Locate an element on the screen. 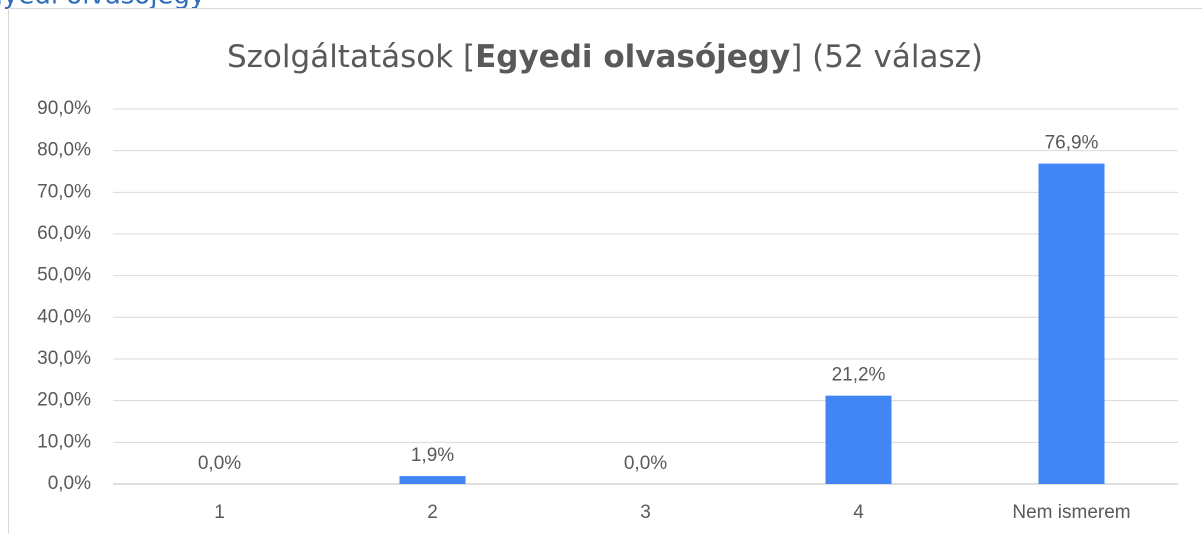  y-tick-label: 80,0% is located at coordinates (64, 150).